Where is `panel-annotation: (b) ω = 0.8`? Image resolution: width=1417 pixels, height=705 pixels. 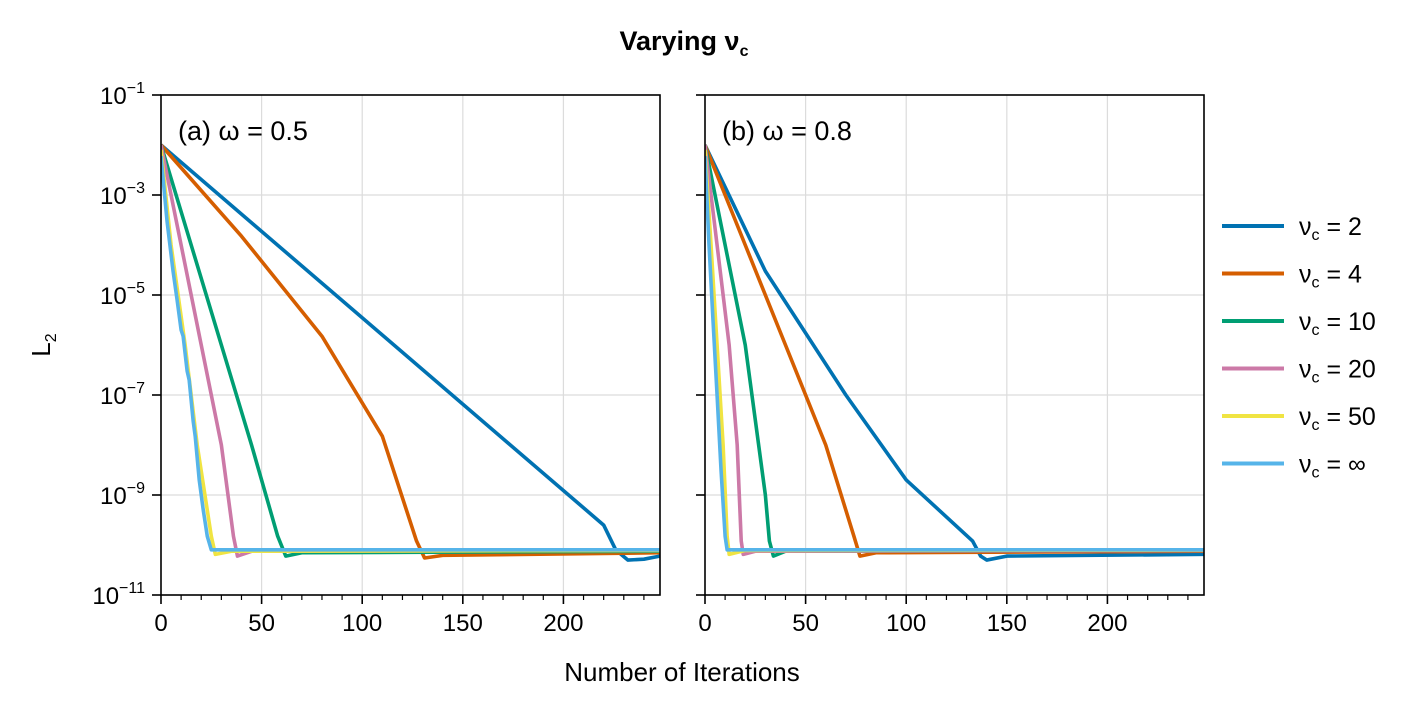 panel-annotation: (b) ω = 0.8 is located at coordinates (787, 131).